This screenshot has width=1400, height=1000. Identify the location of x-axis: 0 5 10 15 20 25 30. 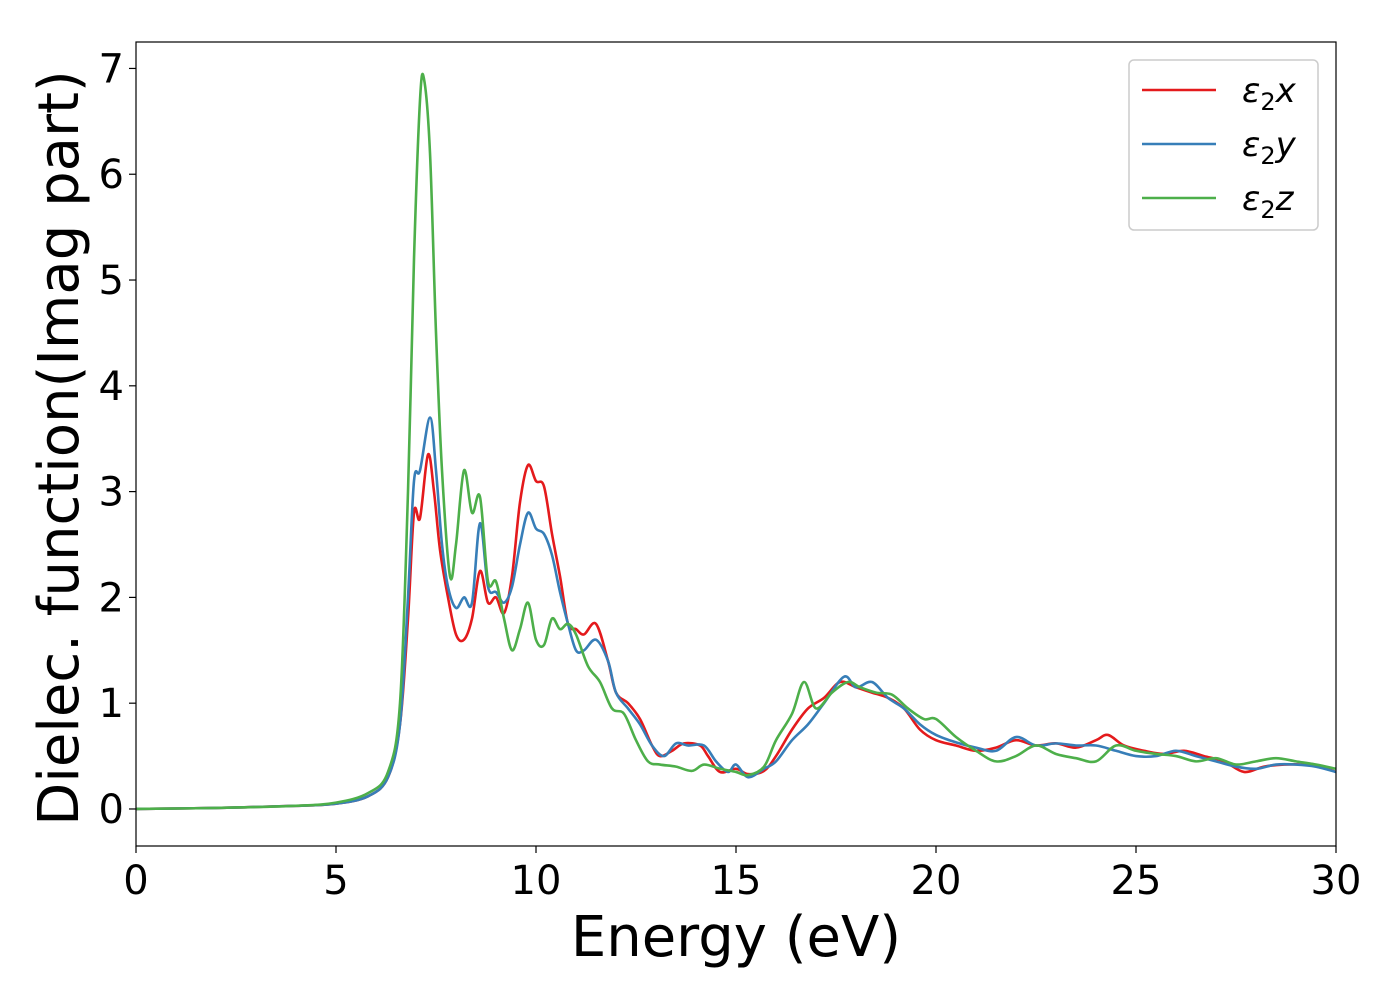
(742, 875).